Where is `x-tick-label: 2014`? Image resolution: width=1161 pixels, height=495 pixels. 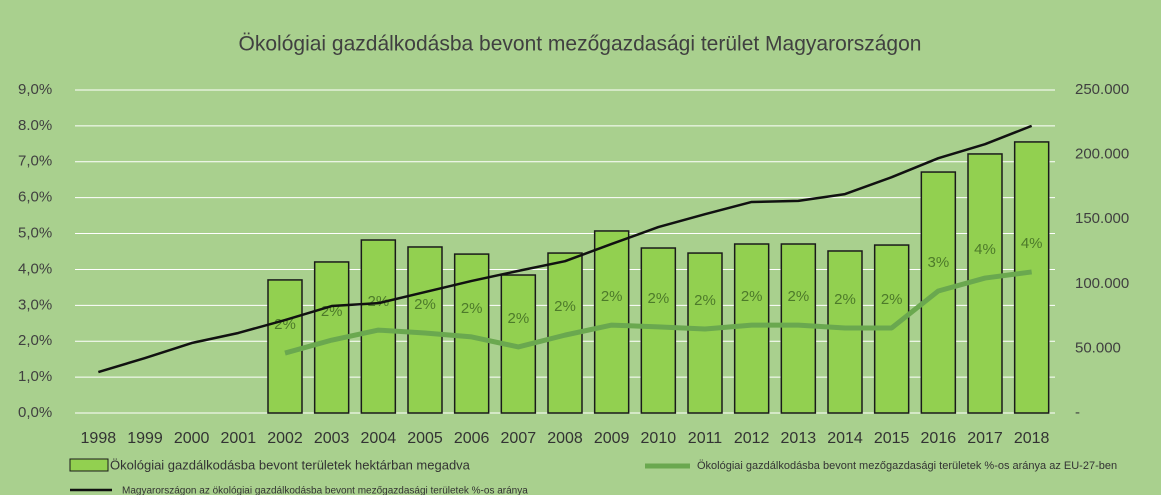 x-tick-label: 2014 is located at coordinates (845, 438).